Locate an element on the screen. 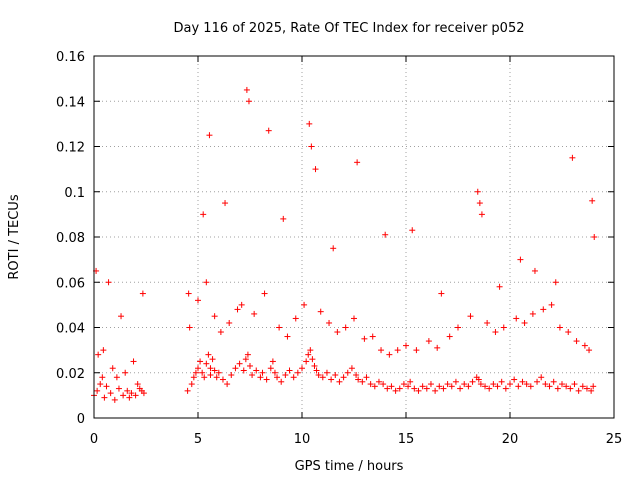 This screenshot has height=480, width=640. x-tick-label: 25 is located at coordinates (614, 439).